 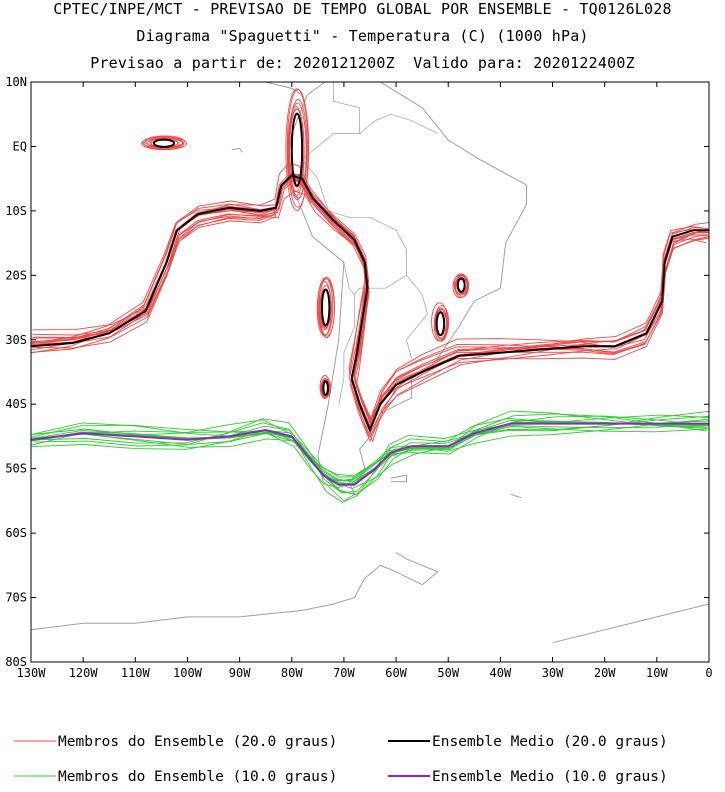 I want to click on y-tick-label: 30S, so click(x=16, y=340).